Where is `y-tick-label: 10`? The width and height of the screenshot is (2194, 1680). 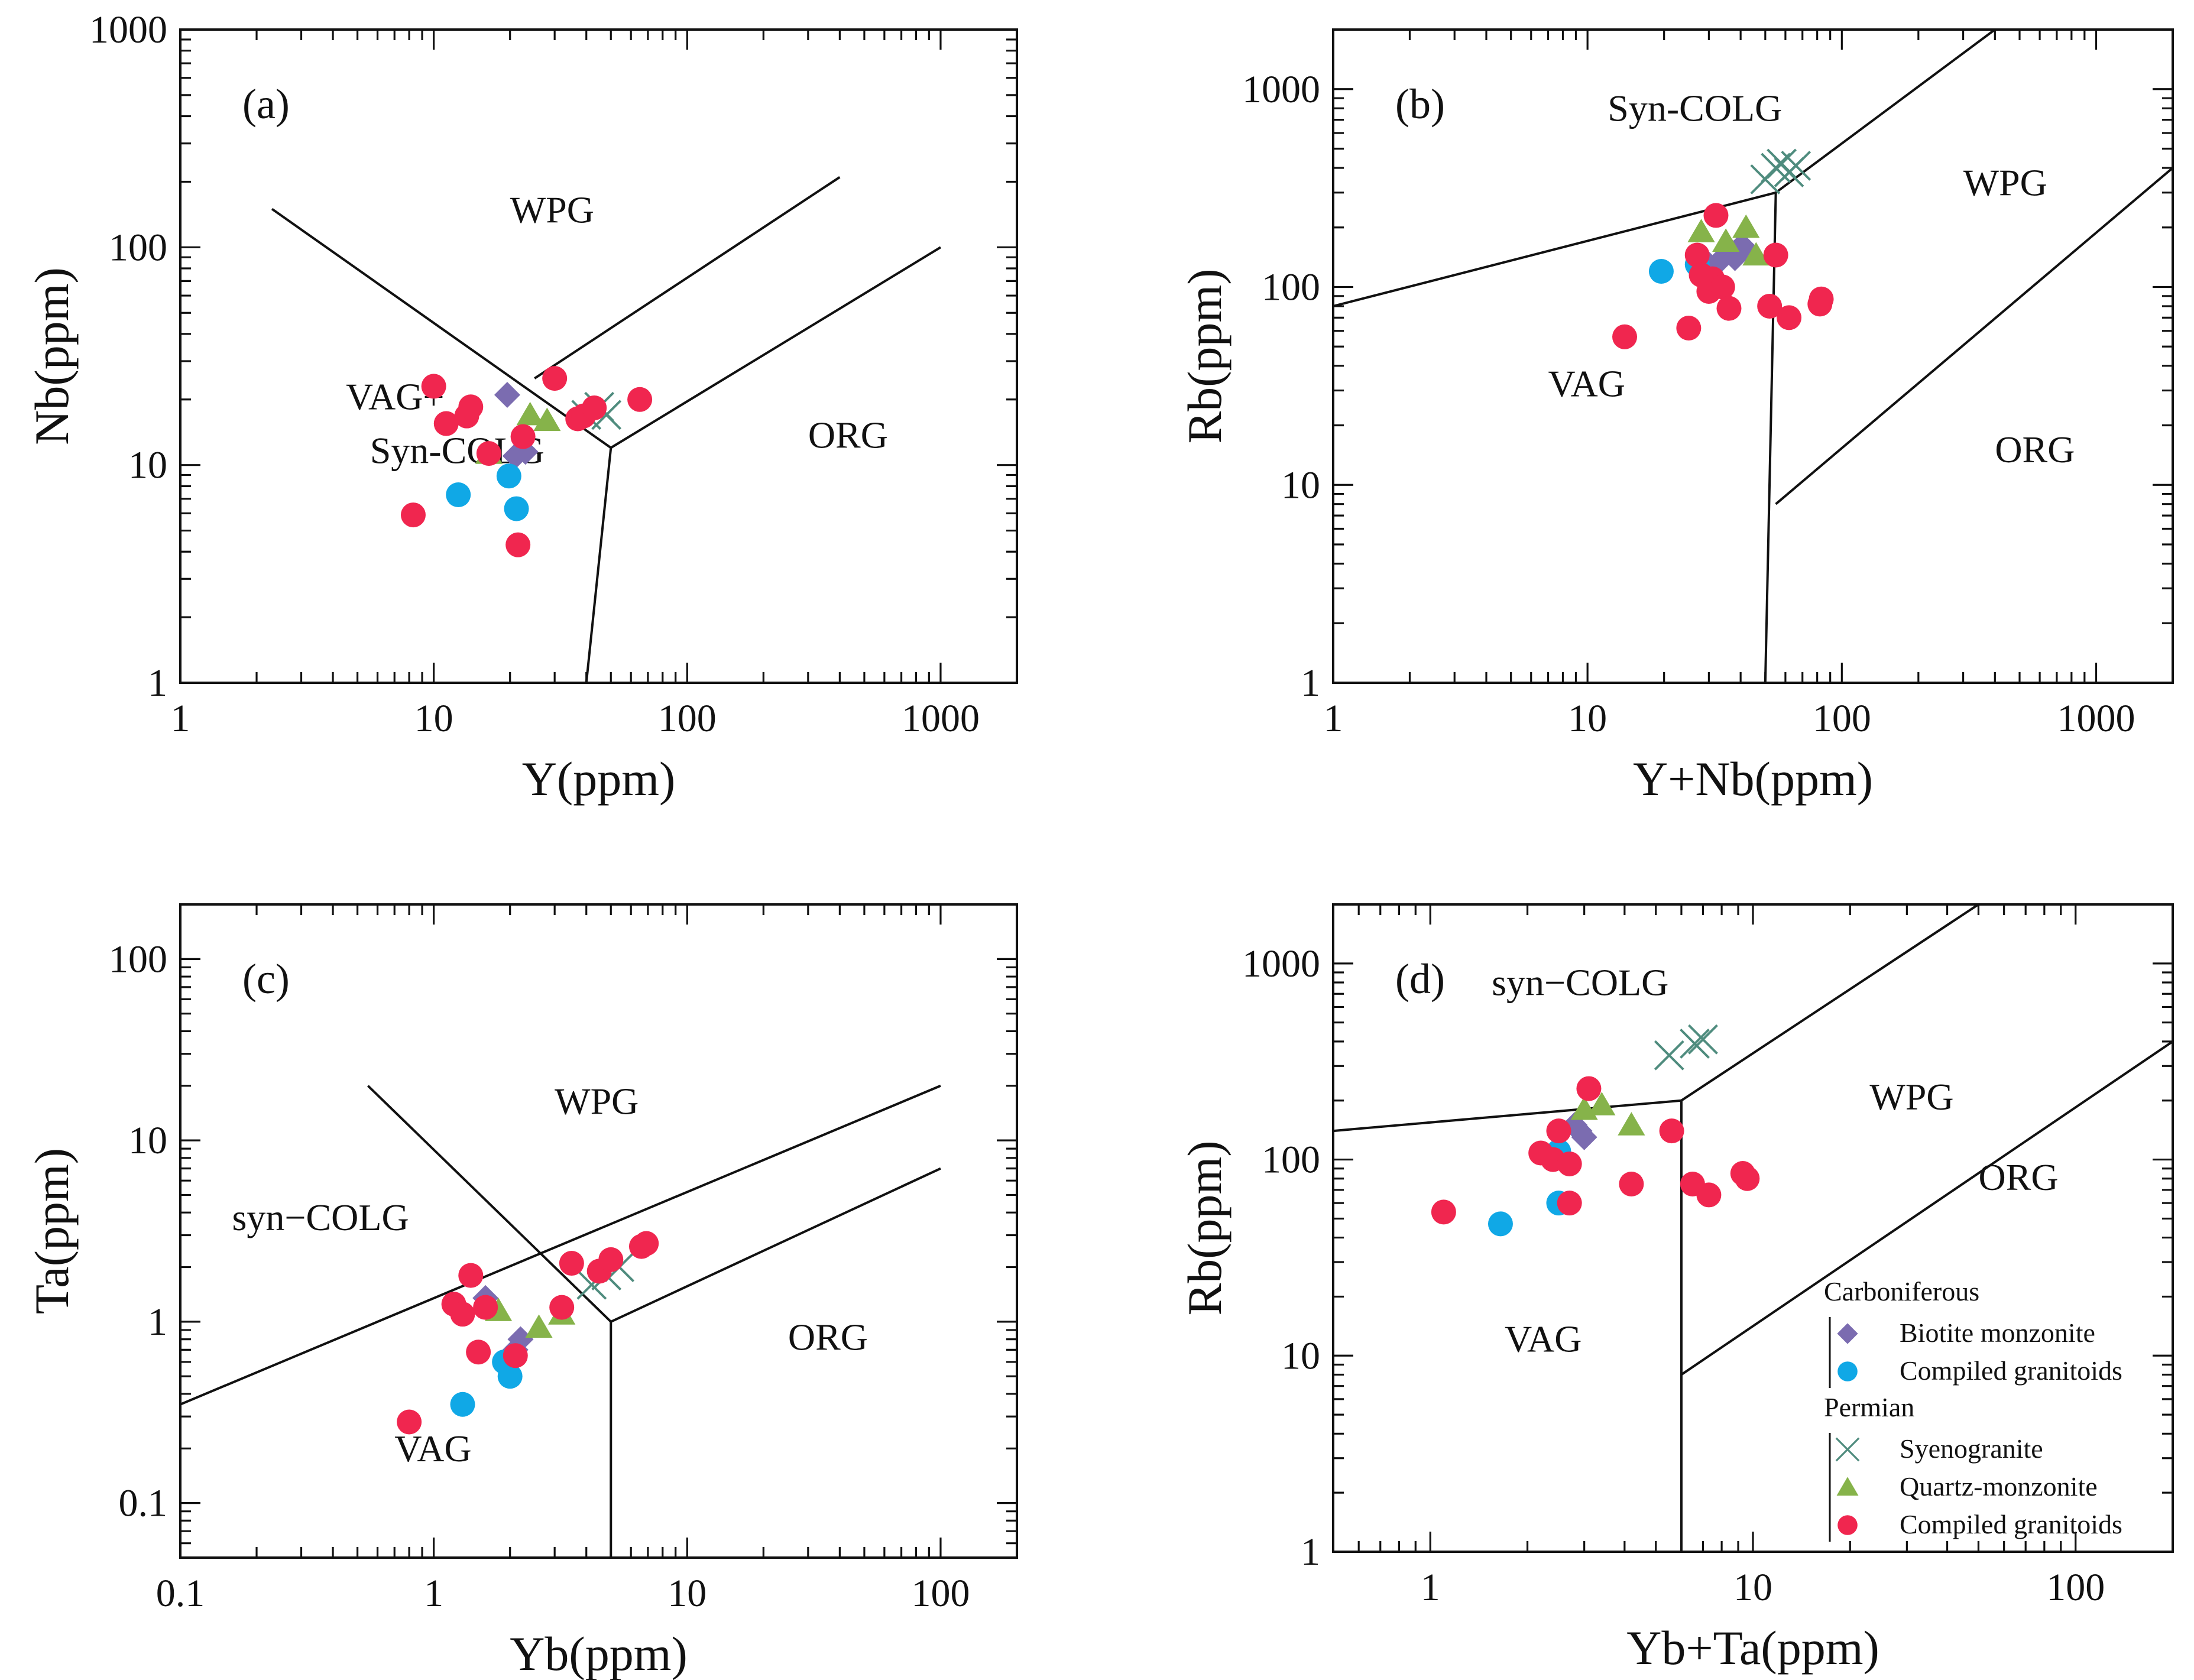 y-tick-label: 10 is located at coordinates (1301, 1356).